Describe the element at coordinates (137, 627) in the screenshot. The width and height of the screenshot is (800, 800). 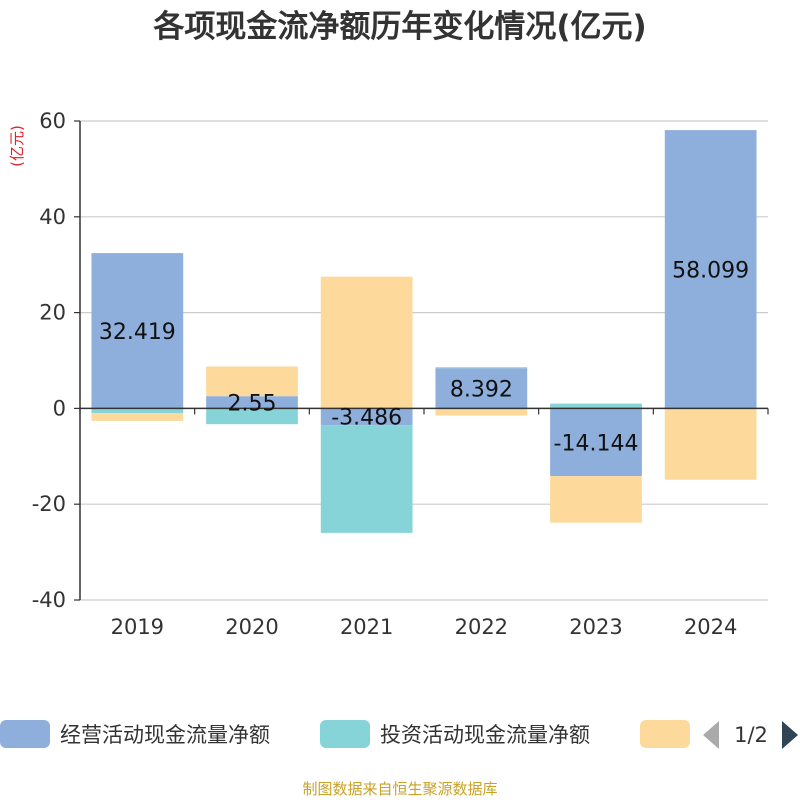
I see `x-tick-label: 2019` at that location.